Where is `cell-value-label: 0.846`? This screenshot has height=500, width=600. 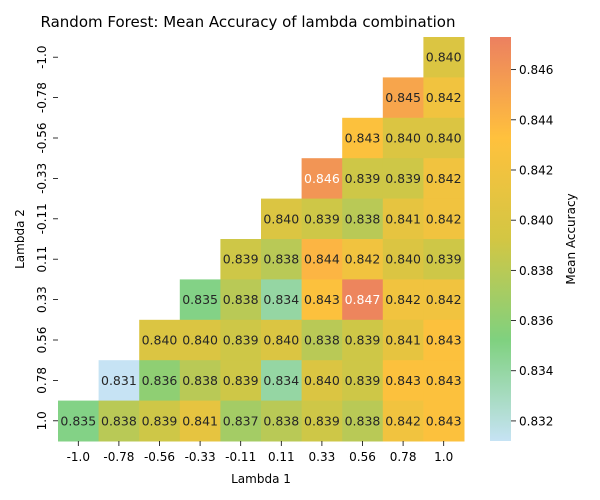 cell-value-label: 0.846 is located at coordinates (322, 178).